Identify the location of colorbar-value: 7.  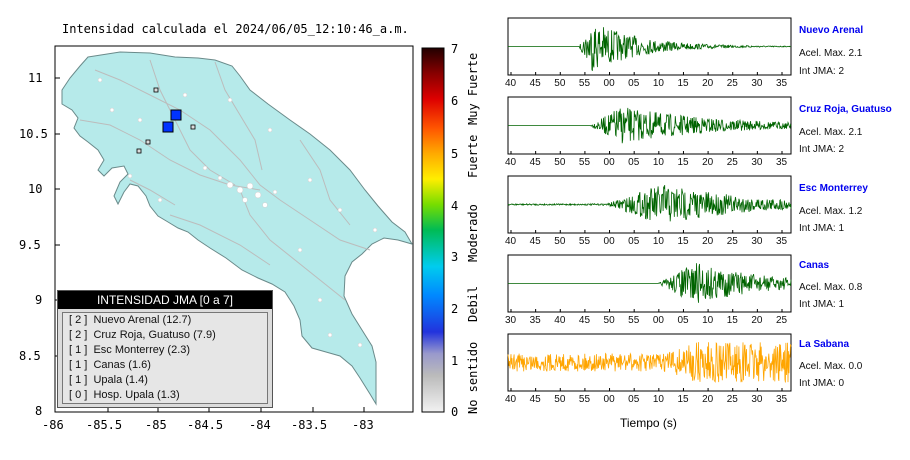
(455, 49).